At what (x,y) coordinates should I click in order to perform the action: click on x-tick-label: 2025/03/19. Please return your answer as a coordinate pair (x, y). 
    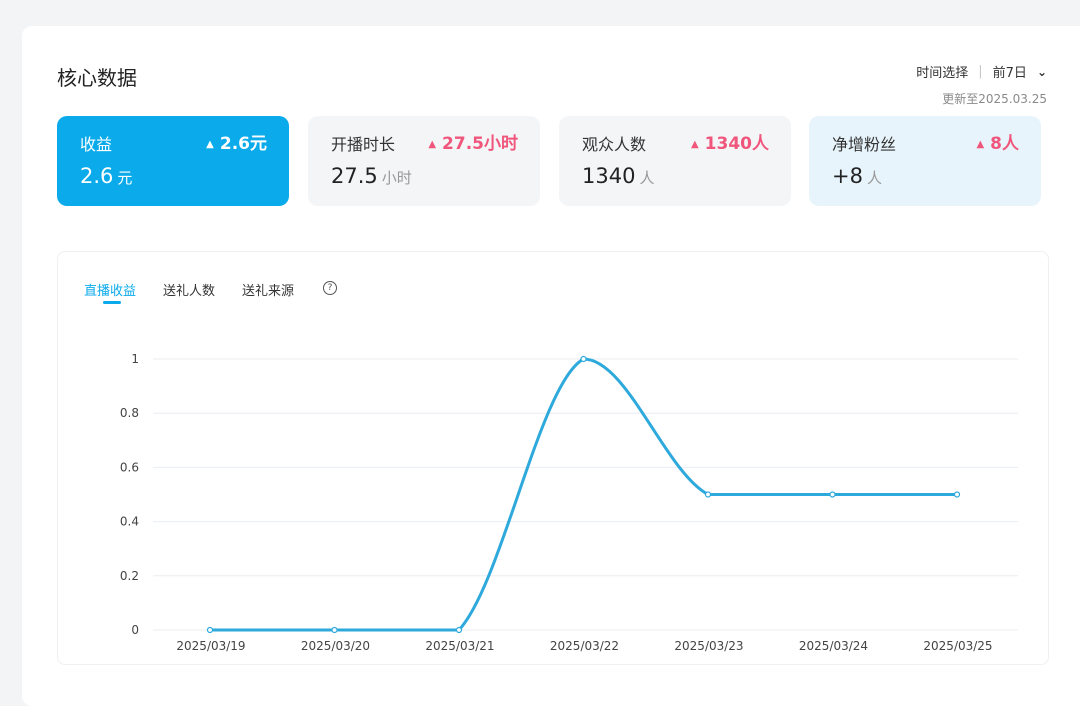
    Looking at the image, I should click on (210, 646).